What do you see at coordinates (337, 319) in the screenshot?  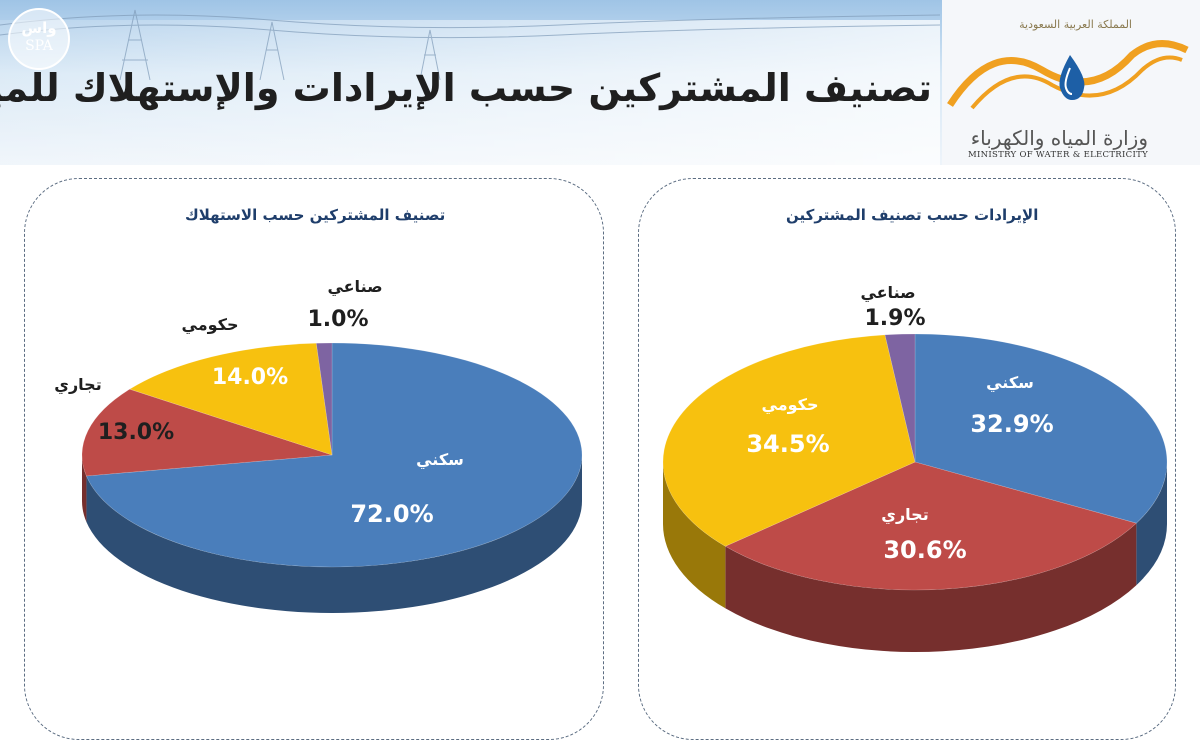 I see `slice-value-industrial: 1.0%` at bounding box center [337, 319].